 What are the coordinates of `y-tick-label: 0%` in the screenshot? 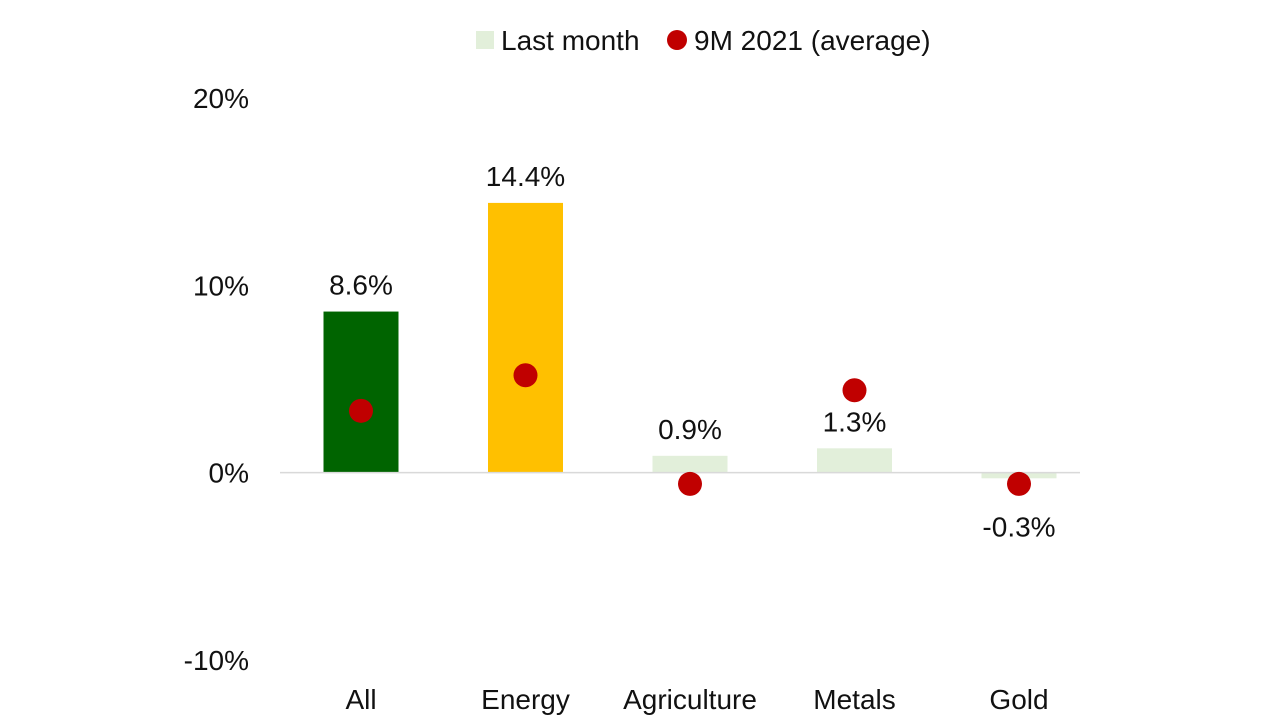 It's located at (229, 473).